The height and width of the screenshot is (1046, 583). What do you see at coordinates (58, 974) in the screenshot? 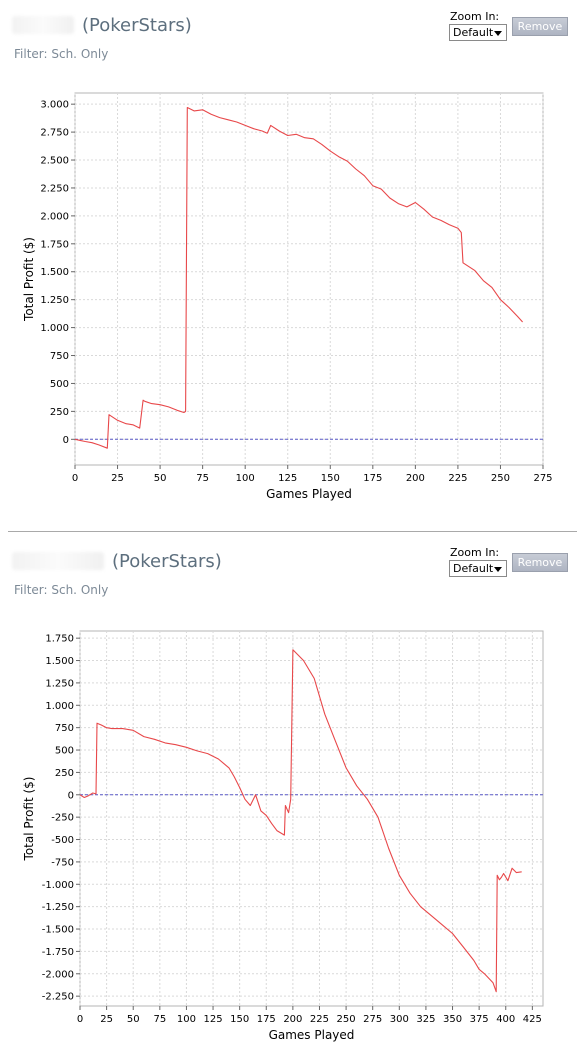
I see `y-tick-label: -2.000` at bounding box center [58, 974].